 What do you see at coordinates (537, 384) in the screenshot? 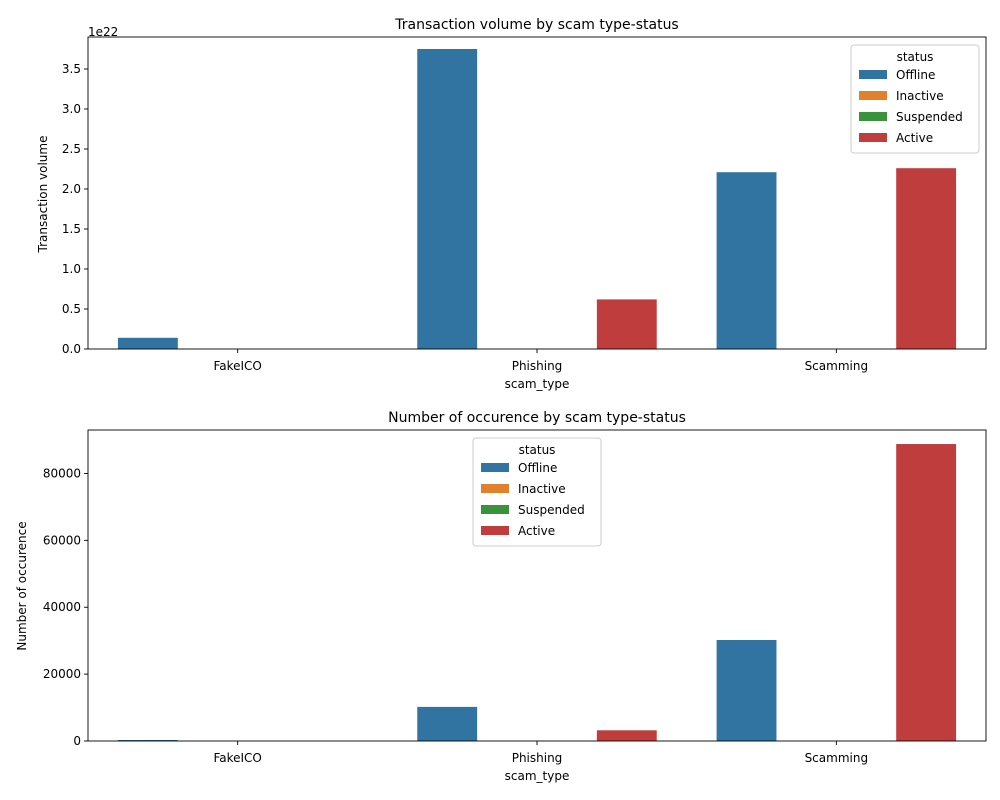
I see `chart-1-xlabel: scam_type` at bounding box center [537, 384].